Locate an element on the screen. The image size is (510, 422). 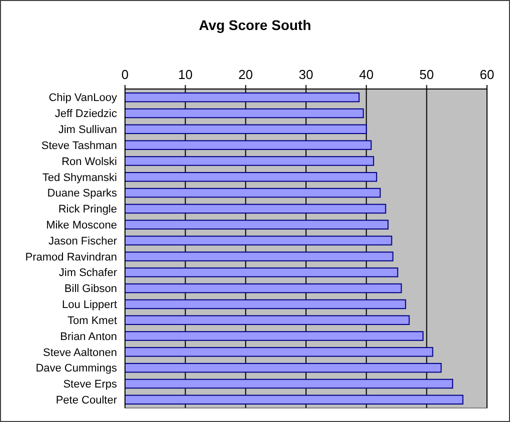
y-tick-label: Pramod Ravindran is located at coordinates (71, 257).